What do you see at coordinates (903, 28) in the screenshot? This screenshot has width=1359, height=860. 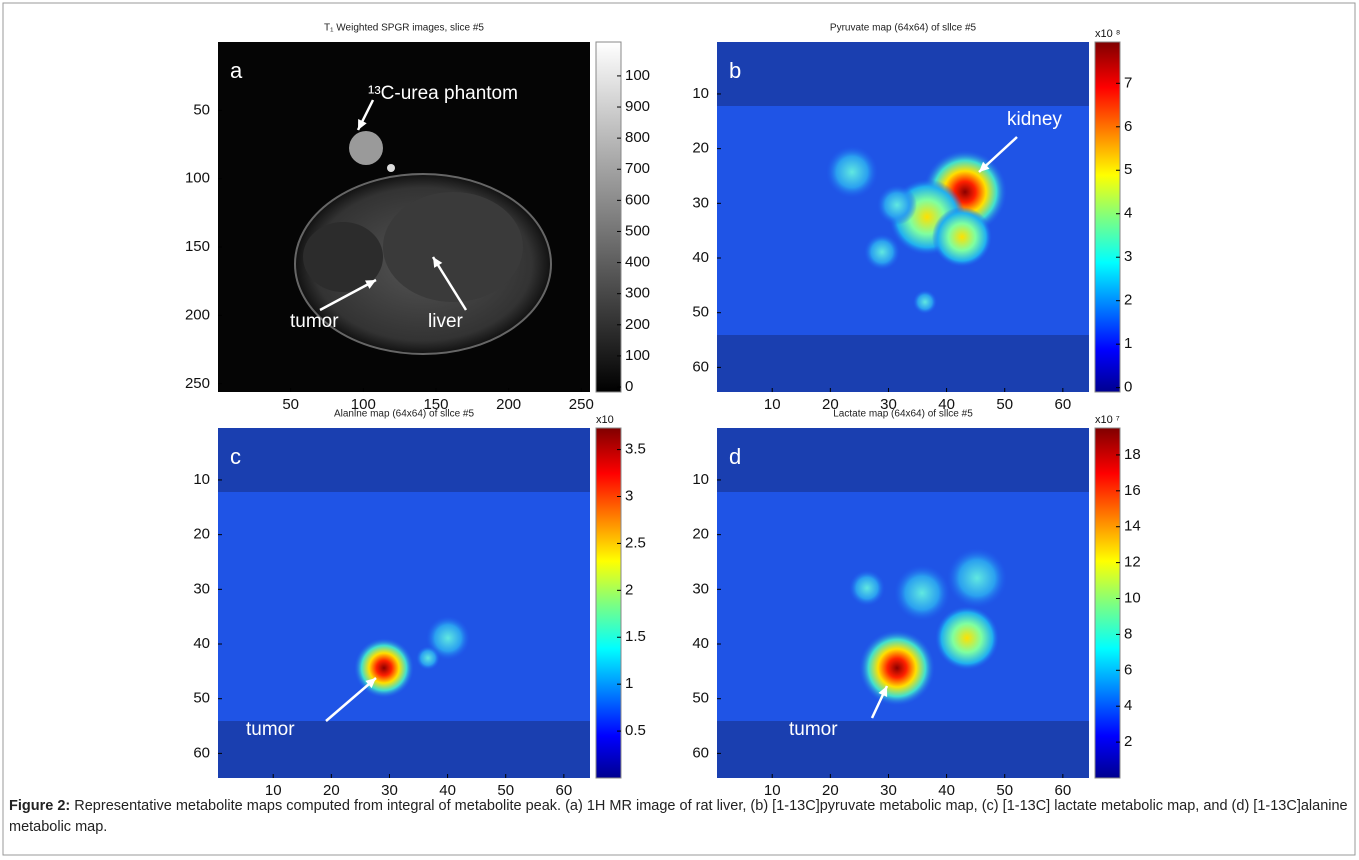 I see `panel-title: Pyruvate map (64x64) of sllce #5` at bounding box center [903, 28].